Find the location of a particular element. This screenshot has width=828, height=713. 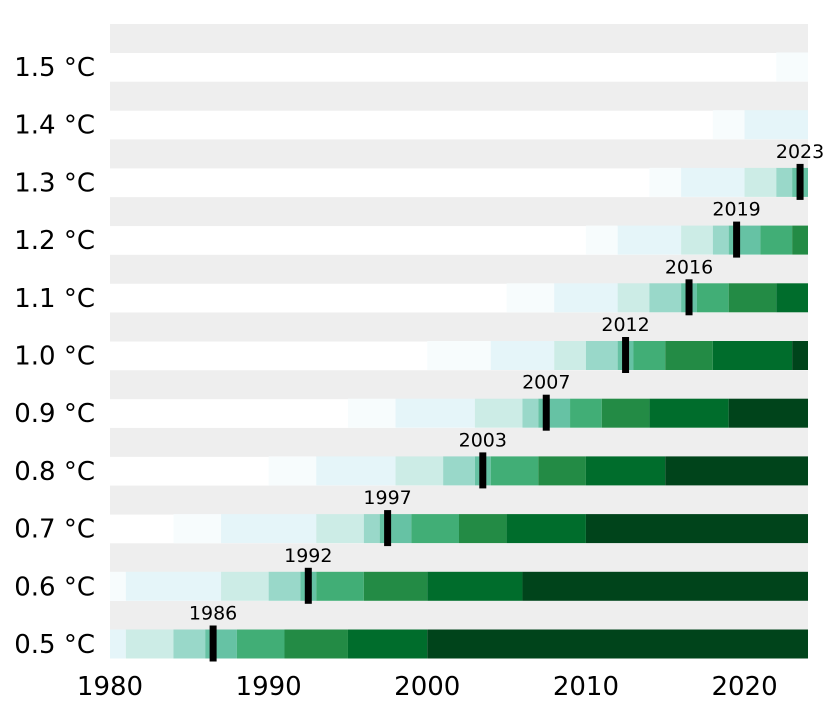

y-tick-label: 1.0 °C is located at coordinates (54, 357).